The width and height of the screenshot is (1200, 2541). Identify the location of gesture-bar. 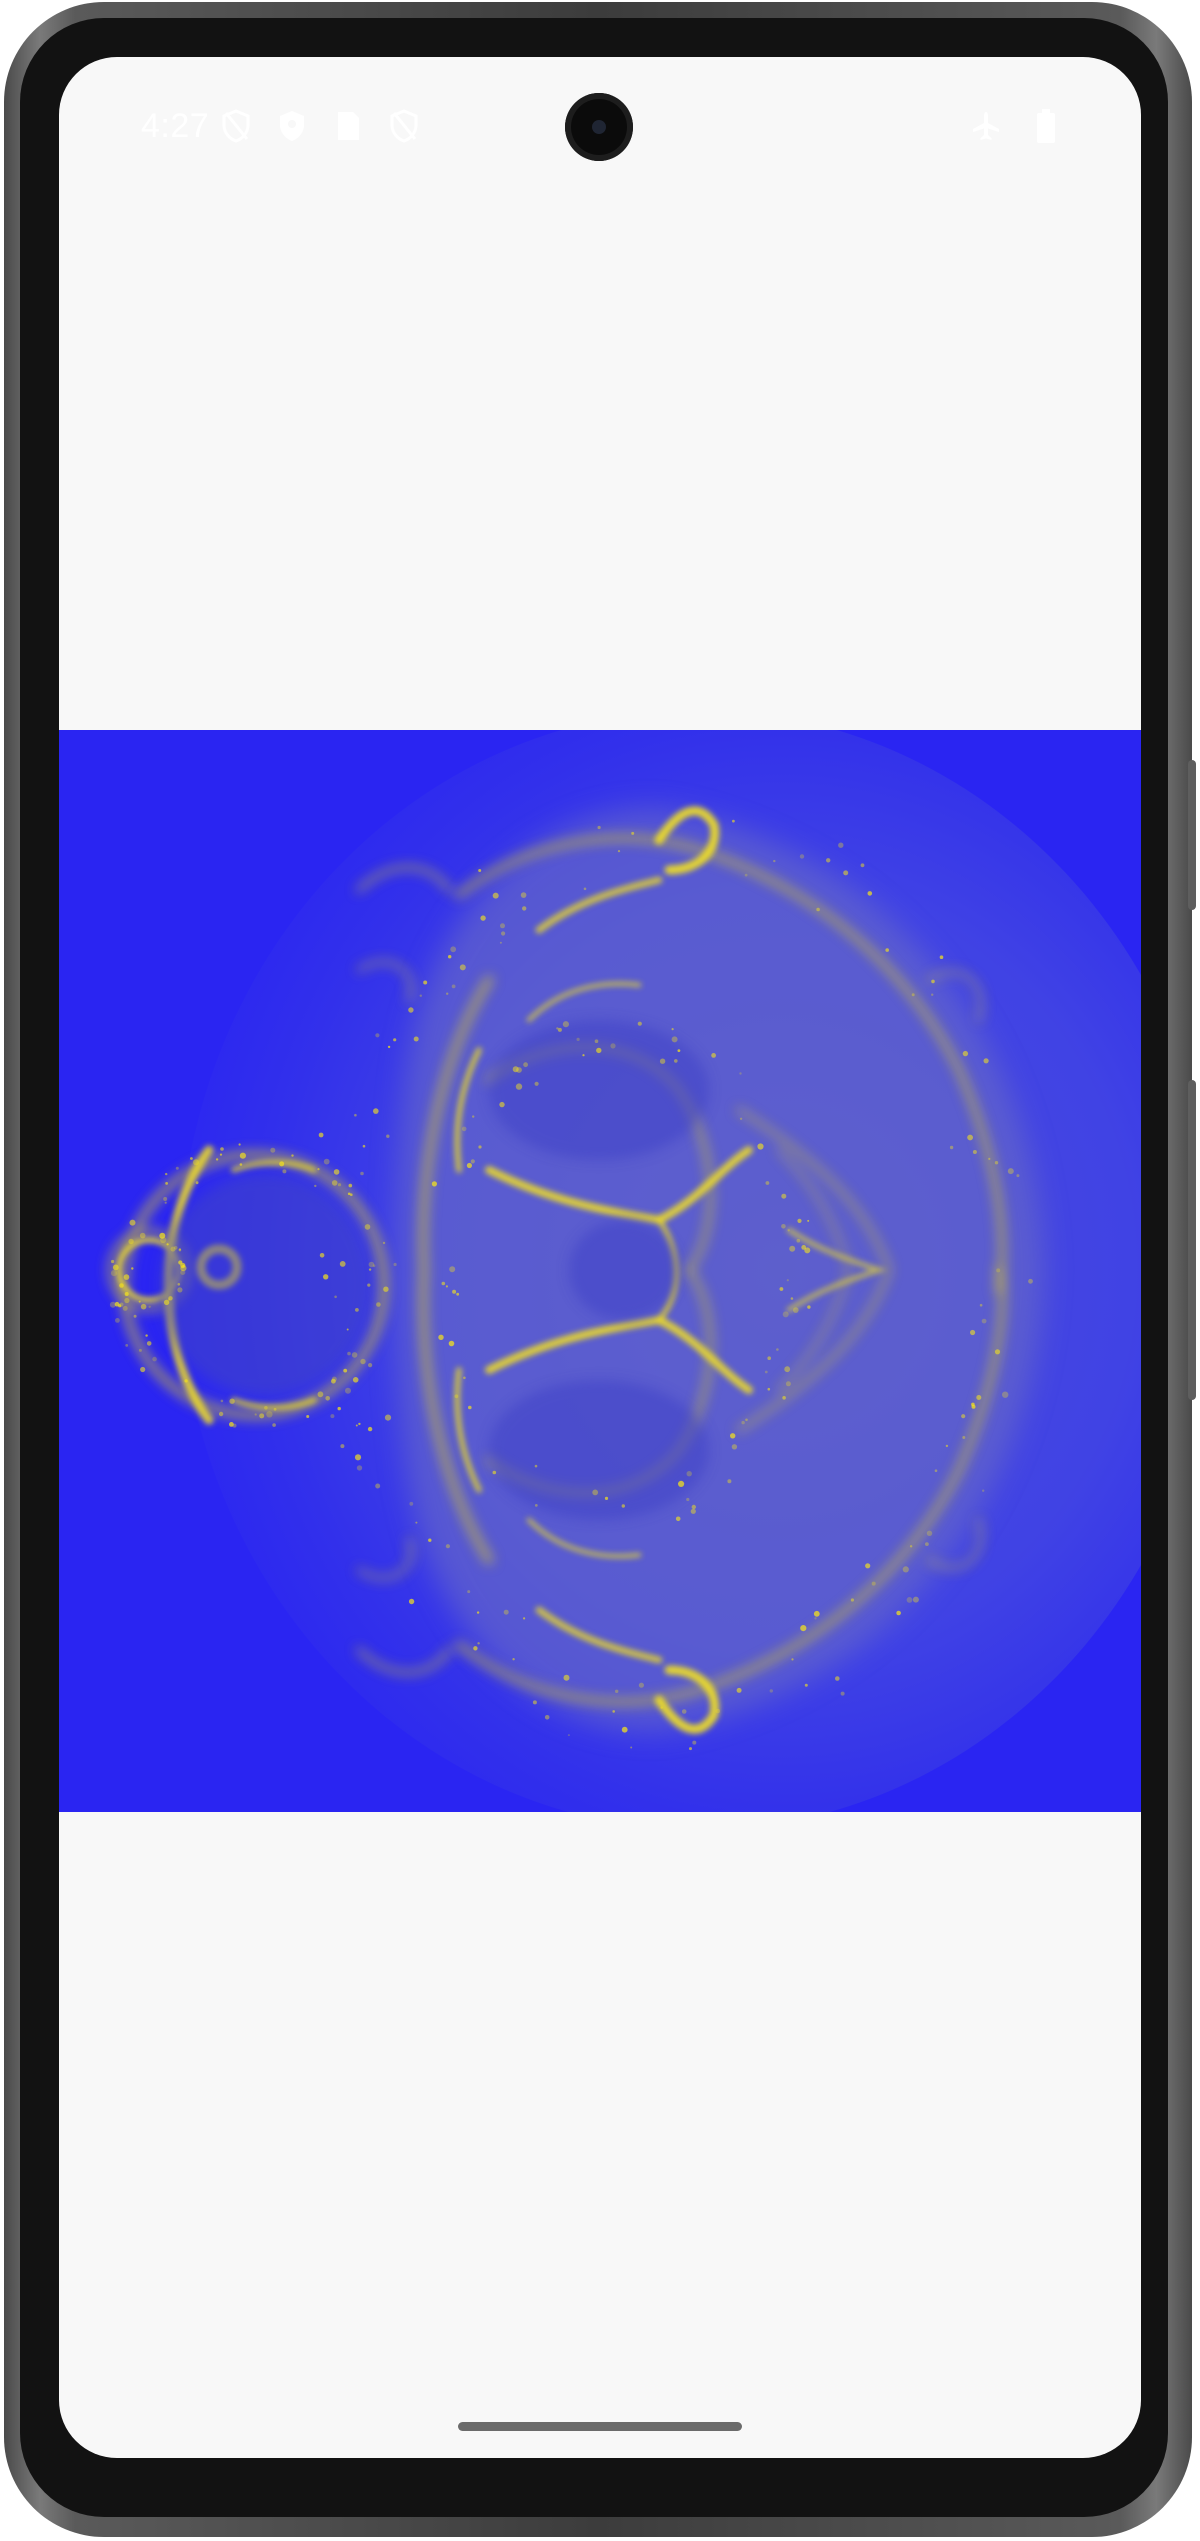
(600, 2426).